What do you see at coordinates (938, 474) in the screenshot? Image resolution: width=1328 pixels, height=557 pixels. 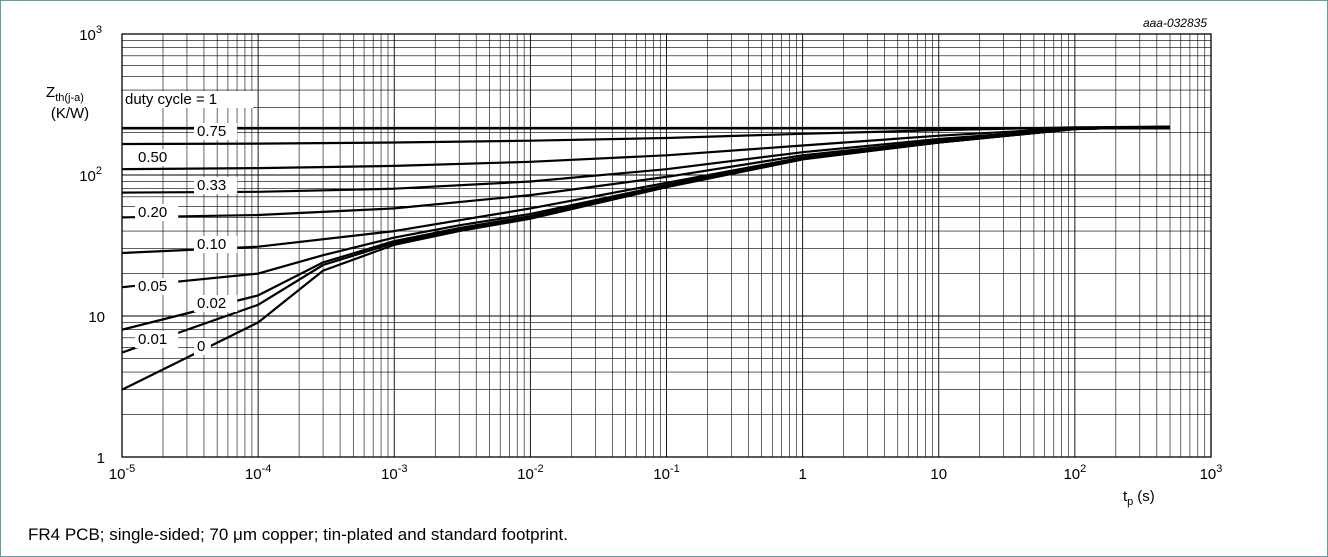 I see `x-tick-label: 10` at bounding box center [938, 474].